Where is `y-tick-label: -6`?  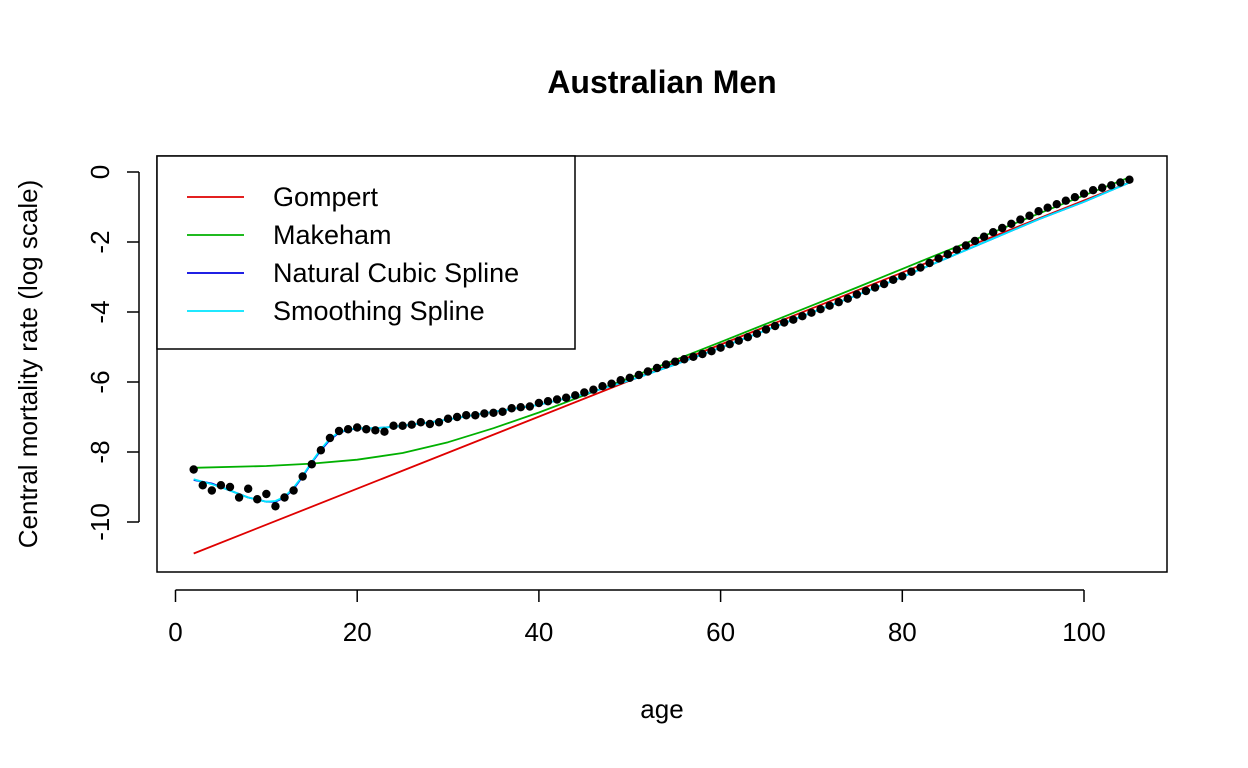
y-tick-label: -6 is located at coordinates (100, 381).